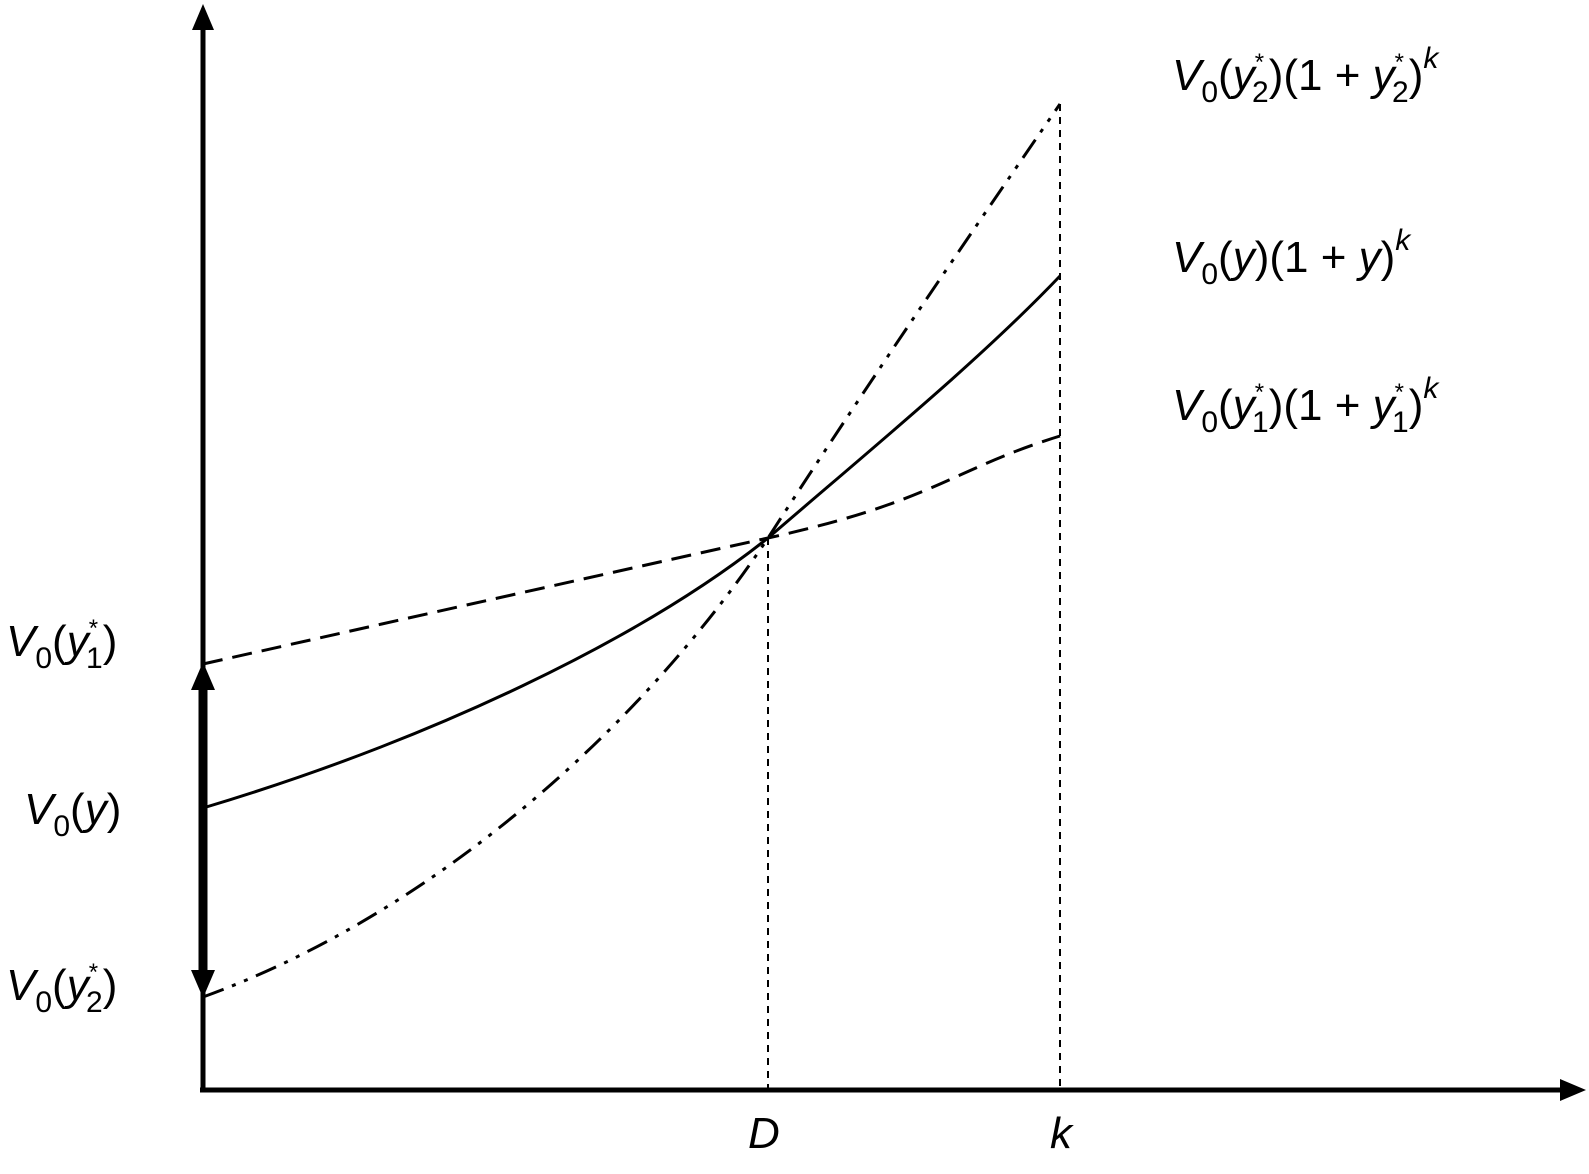 This screenshot has height=1174, width=1589. What do you see at coordinates (61, 989) in the screenshot?
I see `label-v0-y2-star: V0(y* 2)` at bounding box center [61, 989].